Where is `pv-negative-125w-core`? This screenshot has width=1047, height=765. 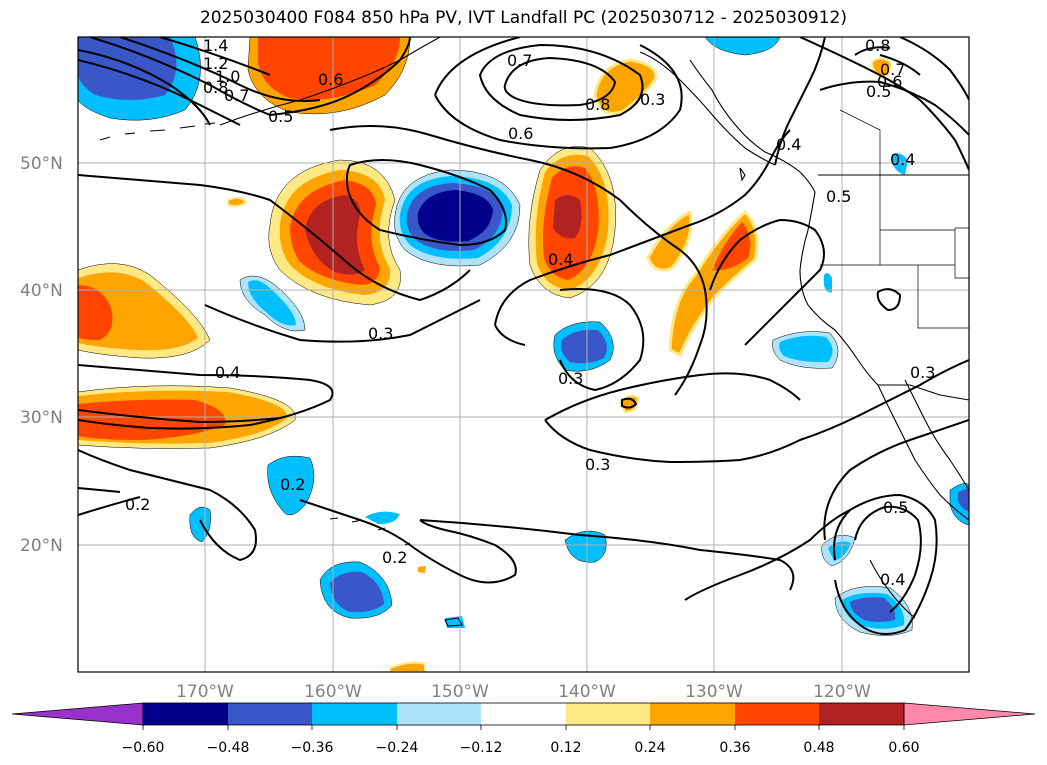 pv-negative-125w-core is located at coordinates (806, 349).